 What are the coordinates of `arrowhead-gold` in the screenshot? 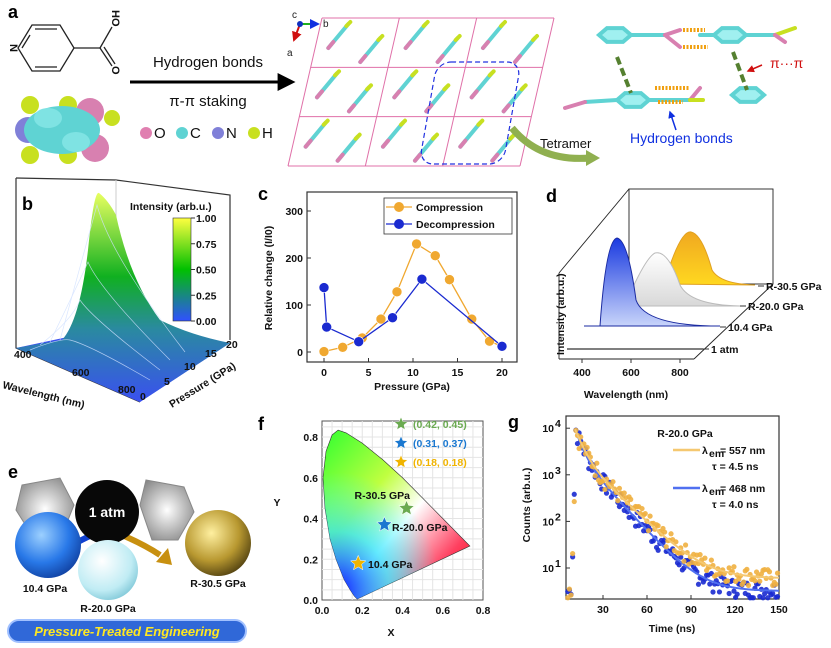 It's located at (164, 556).